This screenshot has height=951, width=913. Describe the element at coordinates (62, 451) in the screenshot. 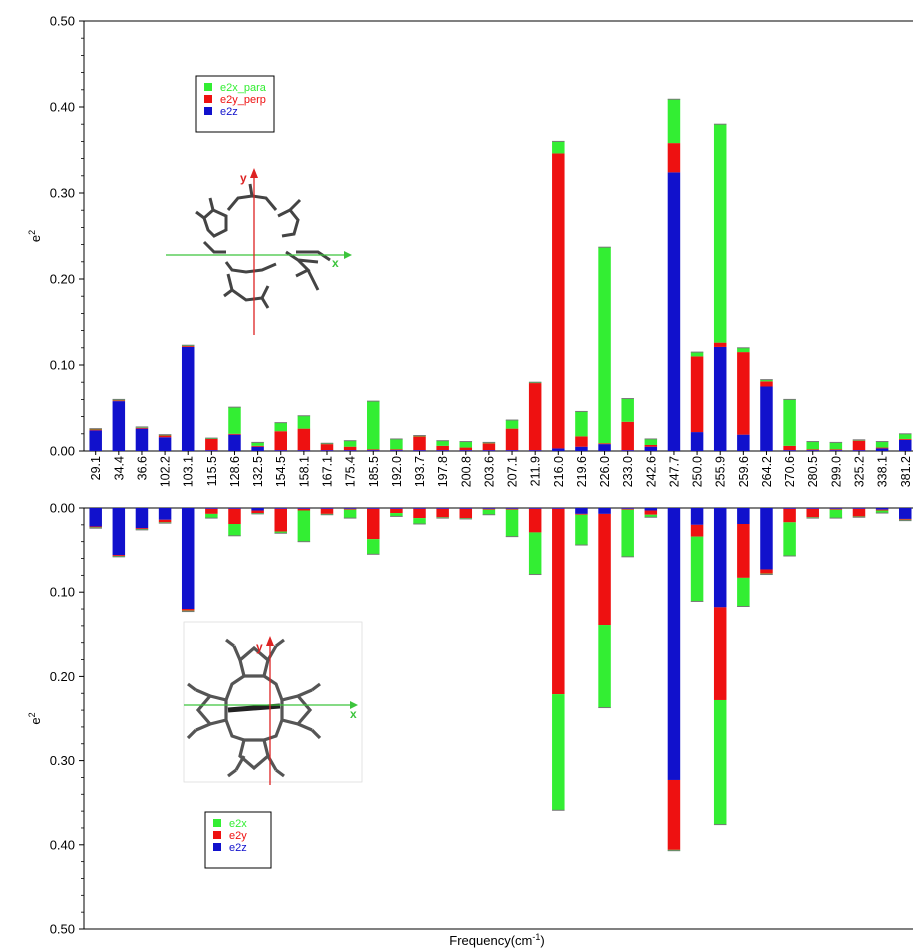

I see `top-y-tick-label: 0.00` at that location.